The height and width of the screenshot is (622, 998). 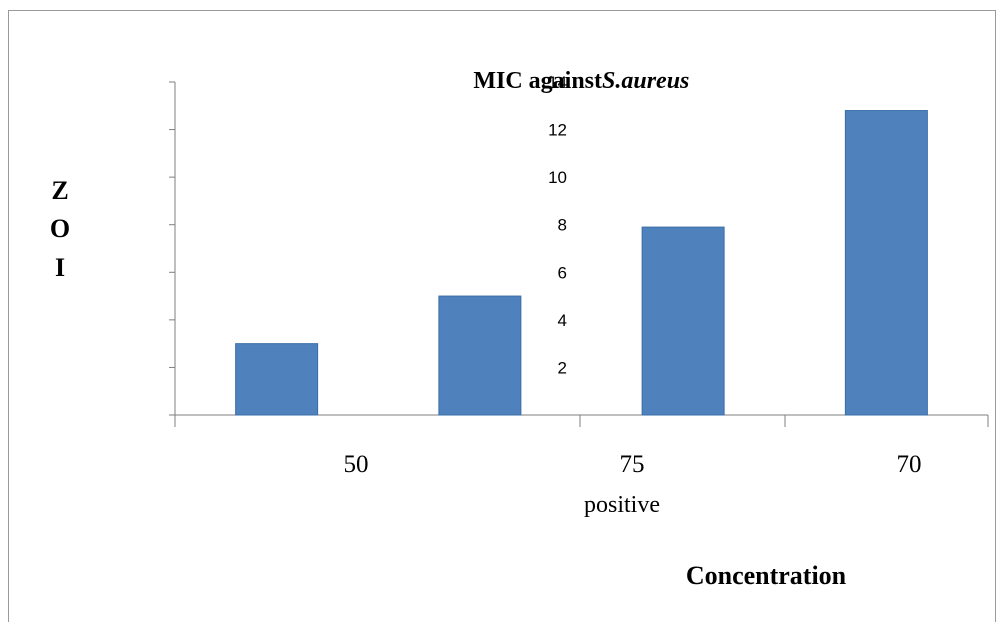 I want to click on x-tick-label: 75, so click(x=632, y=464).